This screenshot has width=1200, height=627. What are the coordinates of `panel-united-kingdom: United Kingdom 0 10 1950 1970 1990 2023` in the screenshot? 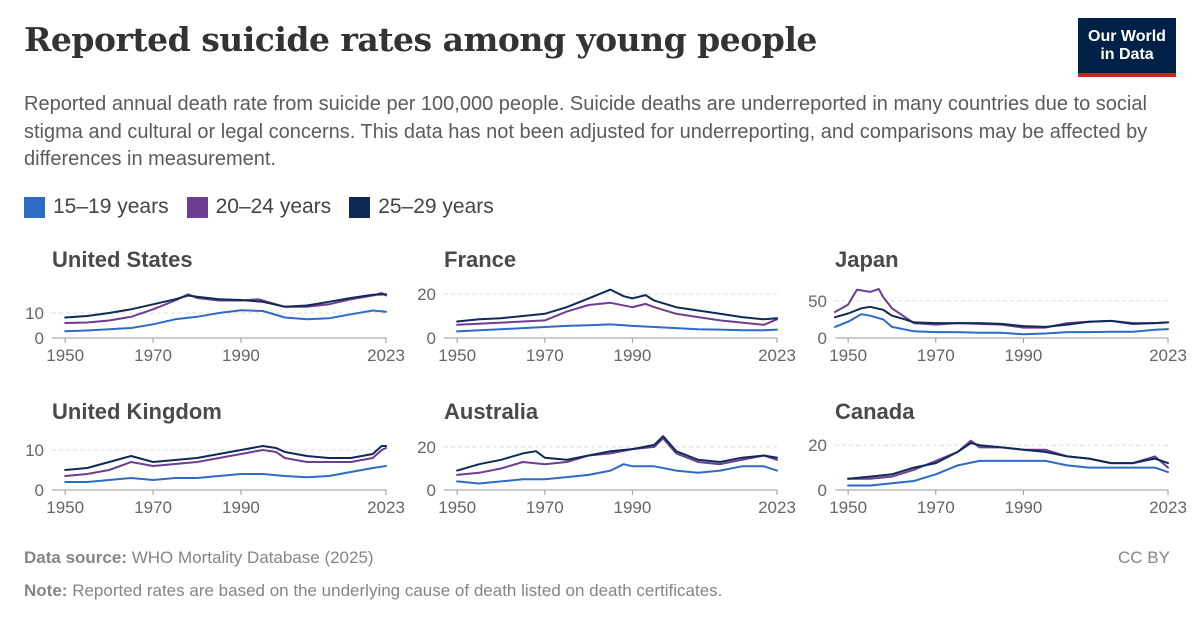 It's located at (215, 458).